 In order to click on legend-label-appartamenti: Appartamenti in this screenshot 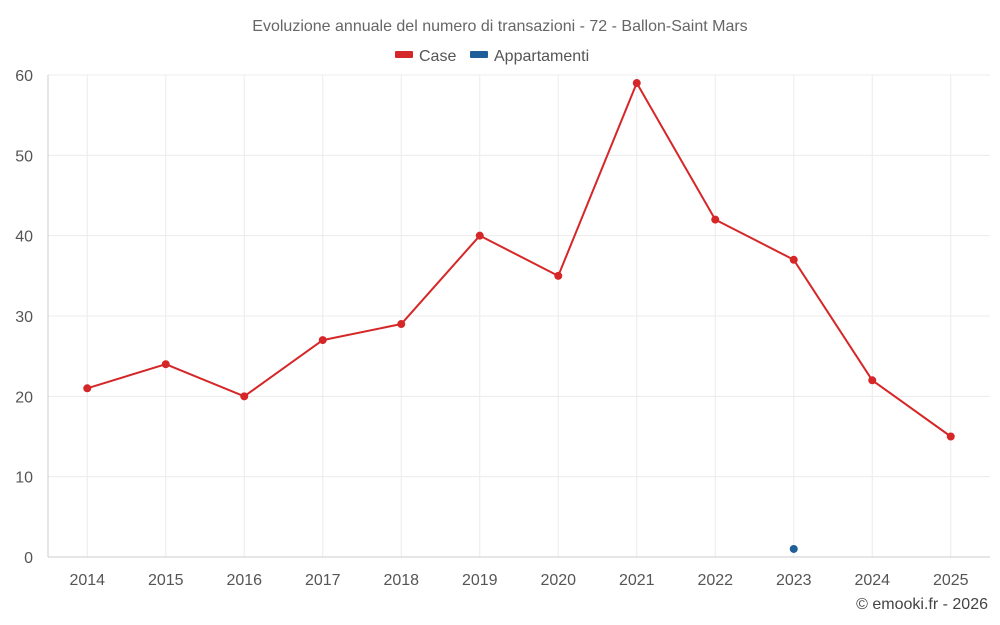, I will do `click(541, 56)`.